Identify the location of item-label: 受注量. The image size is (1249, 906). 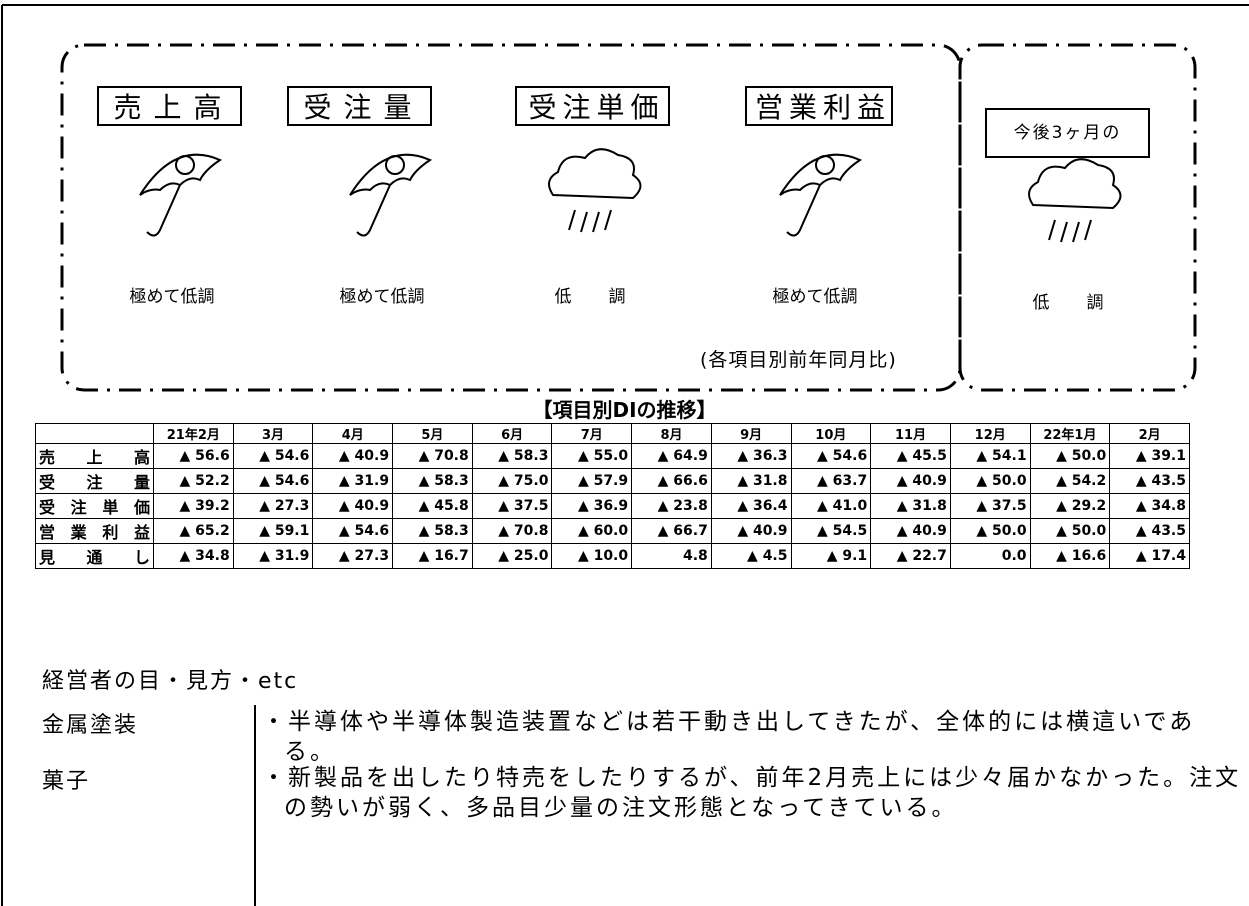
(359, 106).